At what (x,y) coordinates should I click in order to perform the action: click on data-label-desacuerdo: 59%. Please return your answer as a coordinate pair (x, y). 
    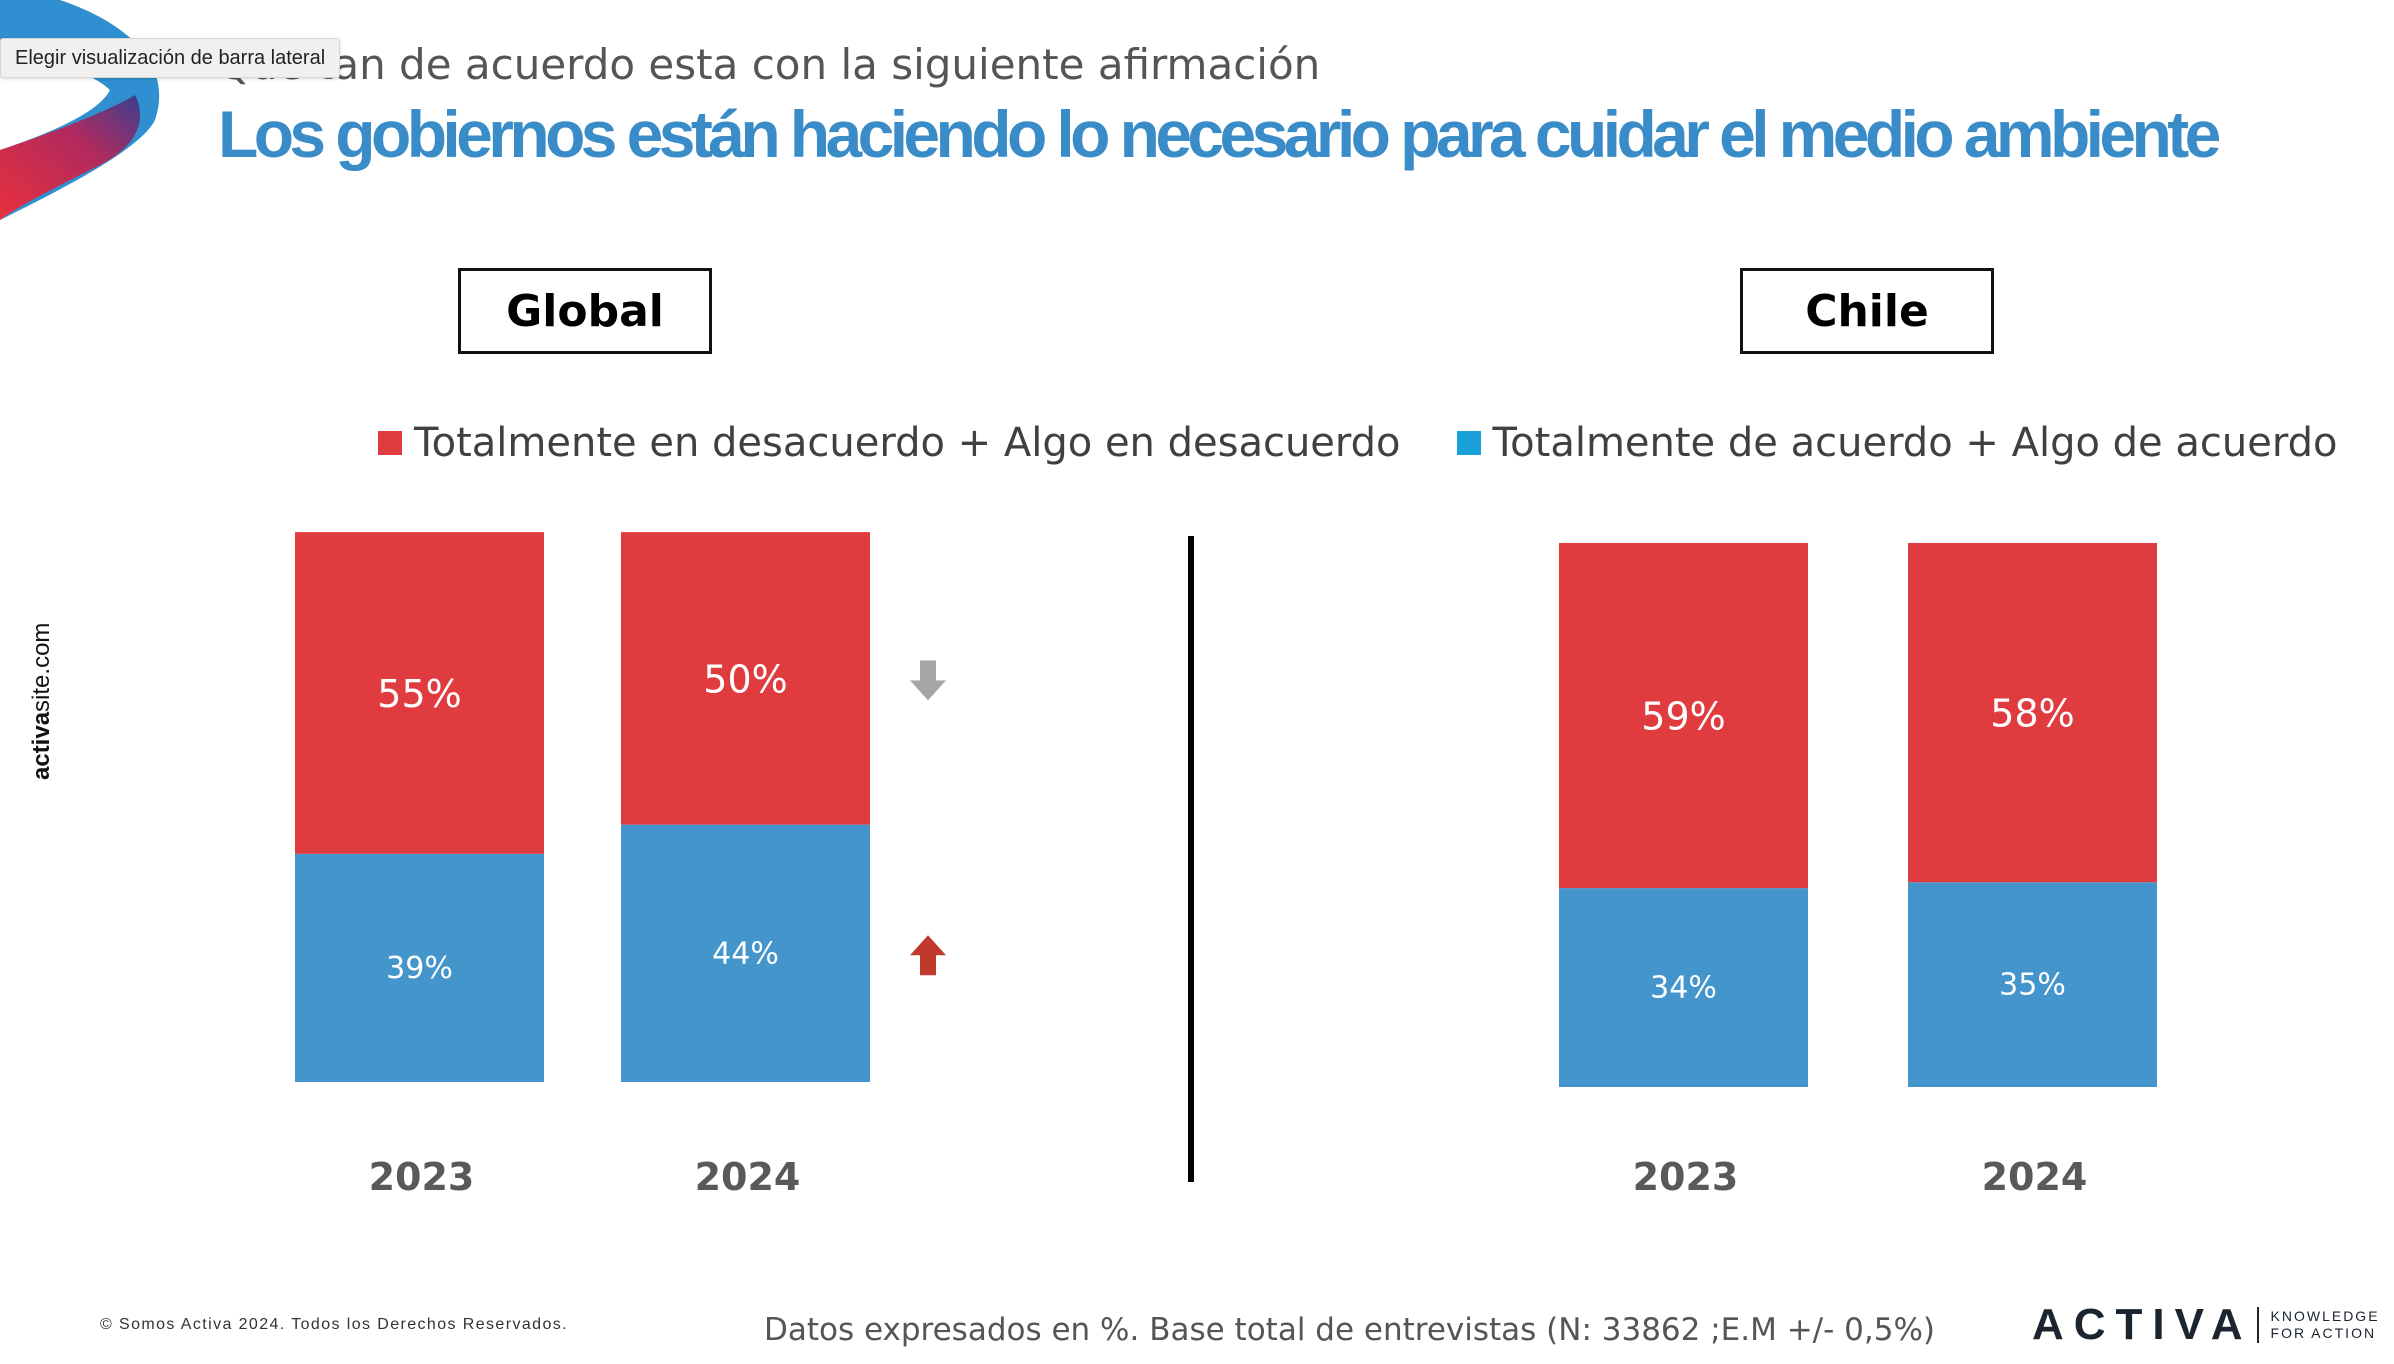
    Looking at the image, I should click on (1683, 717).